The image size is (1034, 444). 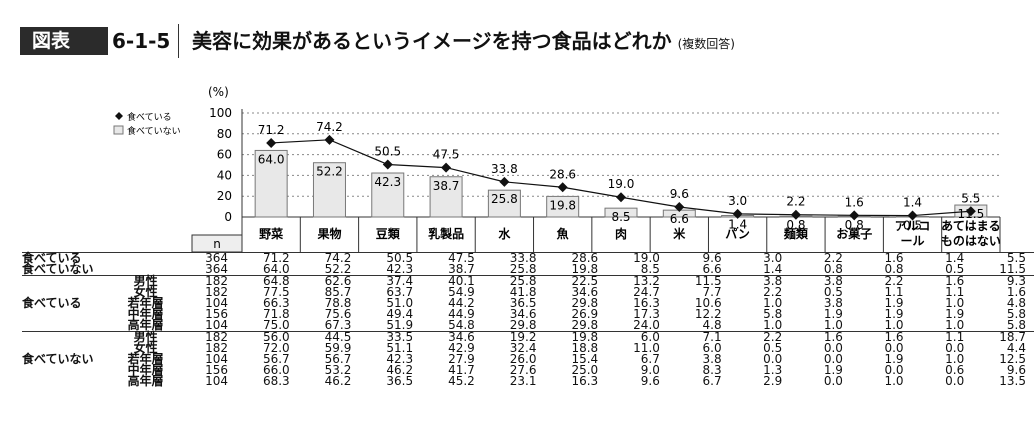 I want to click on x-category-label: 魚, so click(x=563, y=233).